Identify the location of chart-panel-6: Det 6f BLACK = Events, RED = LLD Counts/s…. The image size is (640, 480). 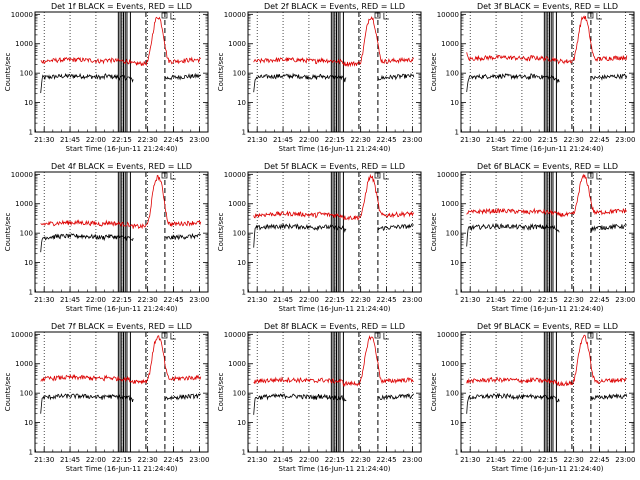
(532, 237).